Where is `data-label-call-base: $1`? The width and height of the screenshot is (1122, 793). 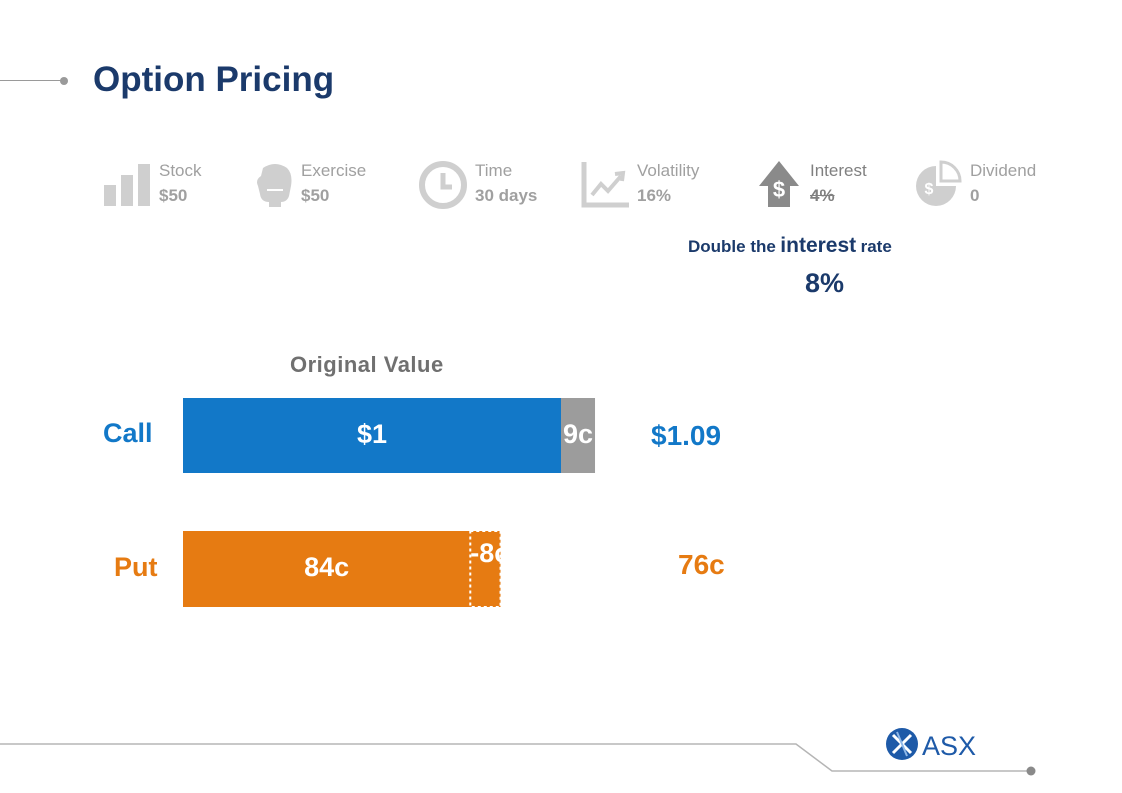
data-label-call-base: $1 is located at coordinates (372, 433).